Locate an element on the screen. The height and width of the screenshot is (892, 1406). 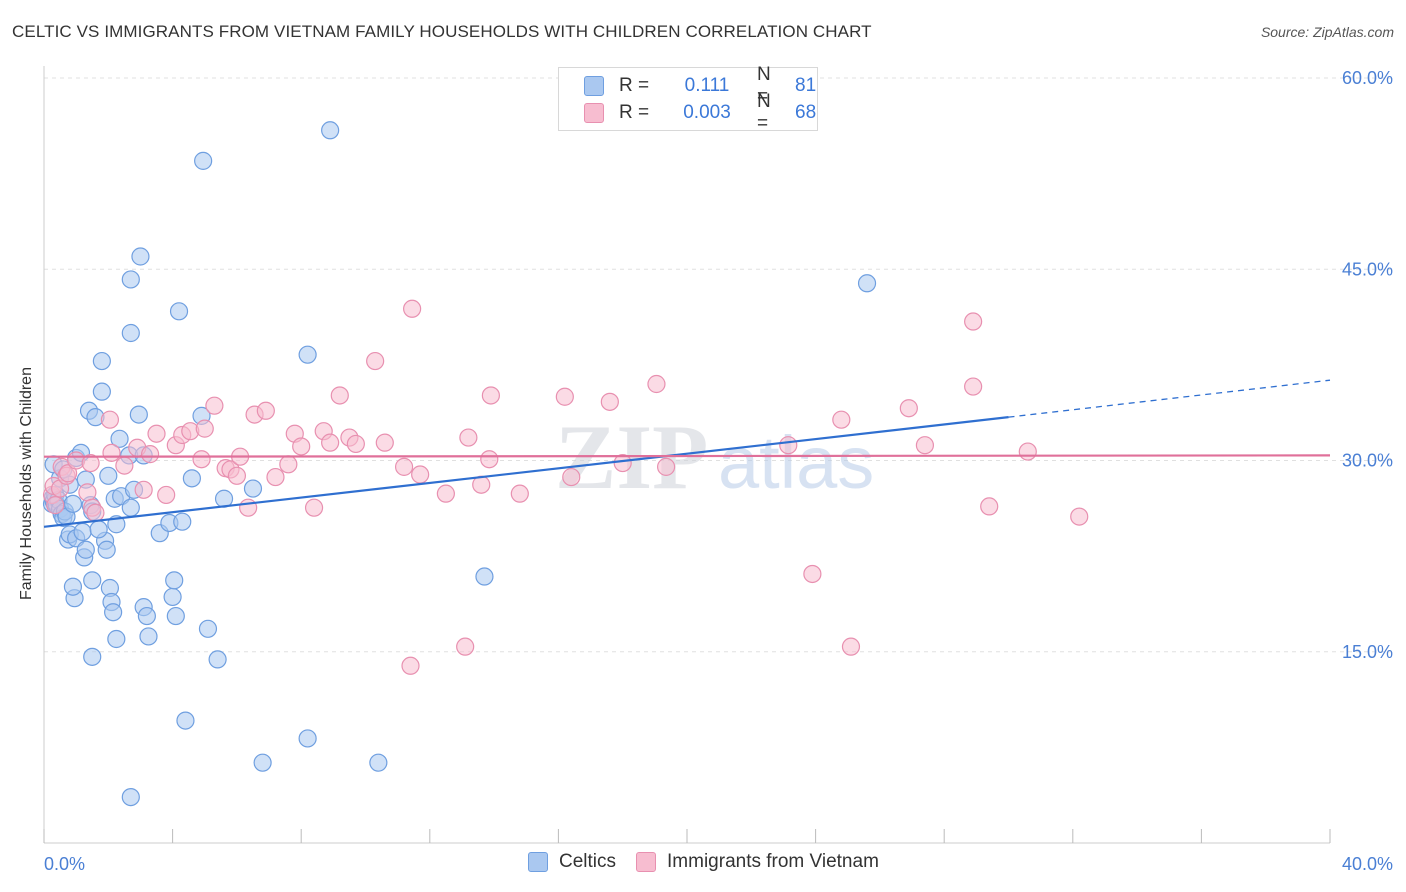
r-value: 0.111 is located at coordinates (707, 85).